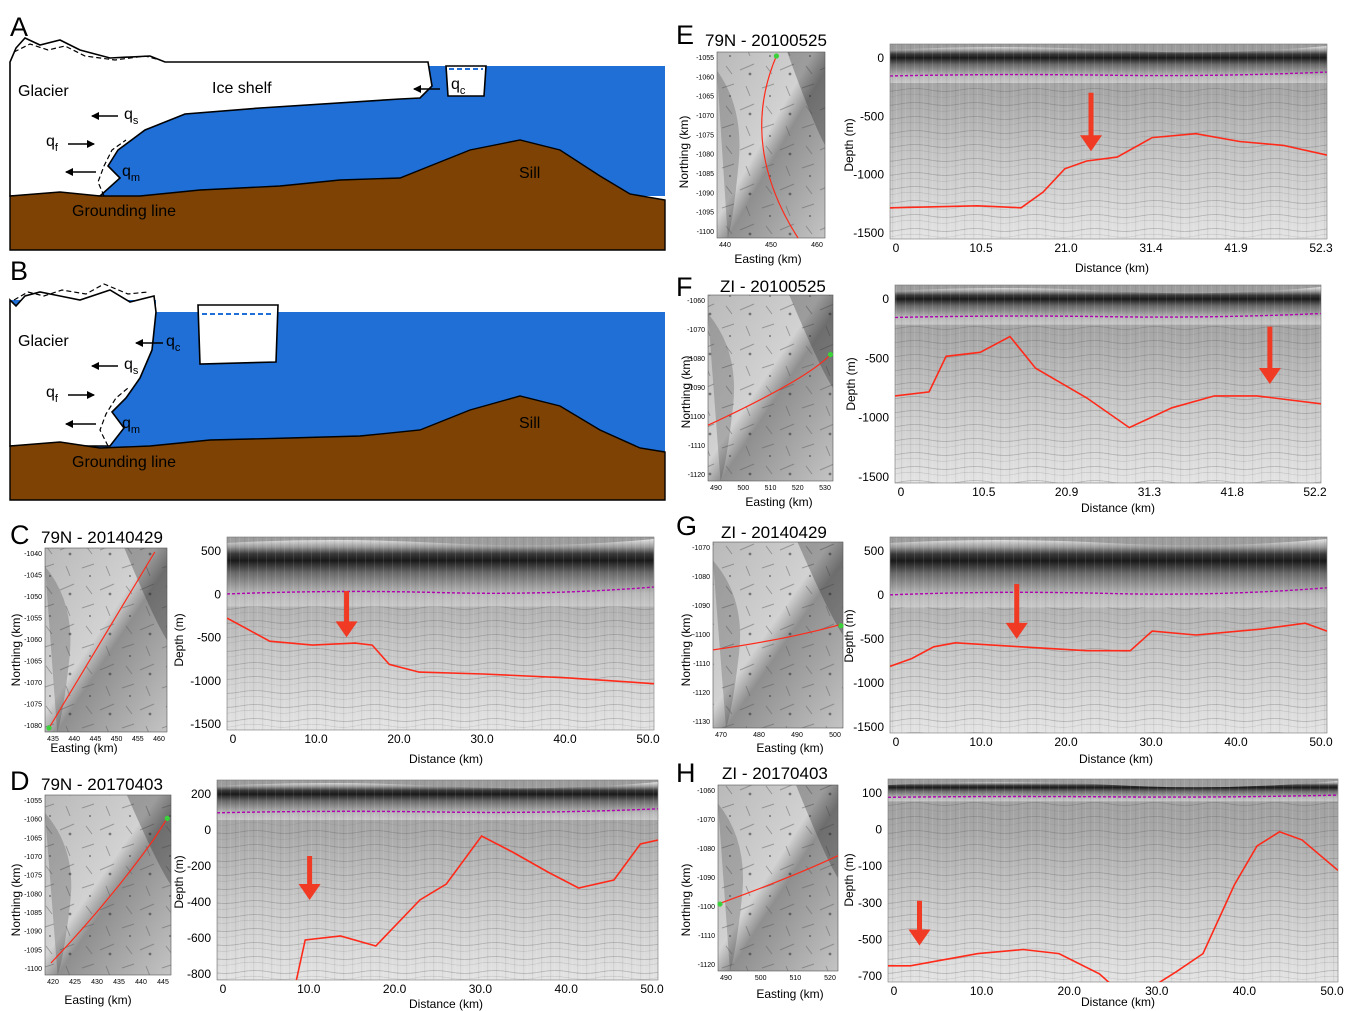 This screenshot has height=1011, width=1350. I want to click on label-ice-shelf-a: Ice shelf, so click(242, 88).